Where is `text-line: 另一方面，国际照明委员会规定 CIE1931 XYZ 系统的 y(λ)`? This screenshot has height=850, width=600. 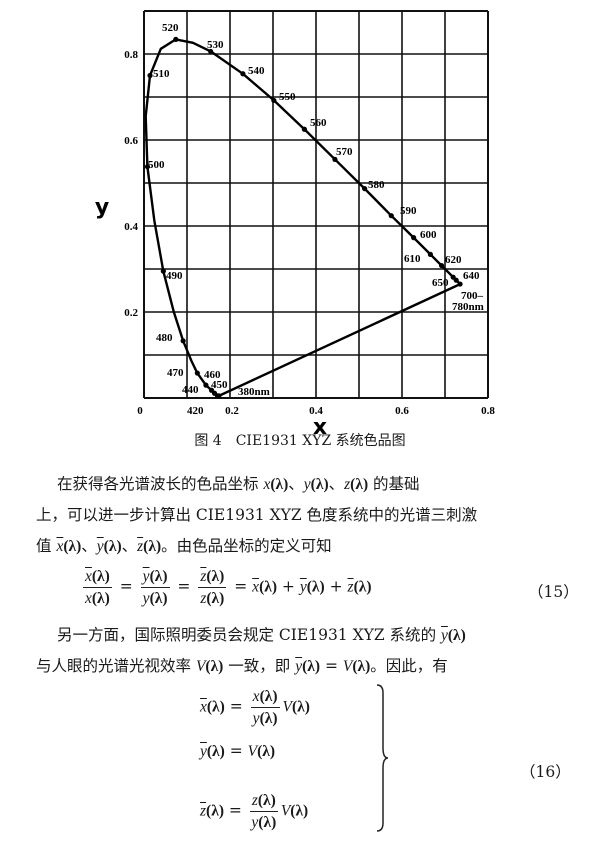 text-line: 另一方面，国际照明委员会规定 CIE1931 XYZ 系统的 y(λ) is located at coordinates (261, 634).